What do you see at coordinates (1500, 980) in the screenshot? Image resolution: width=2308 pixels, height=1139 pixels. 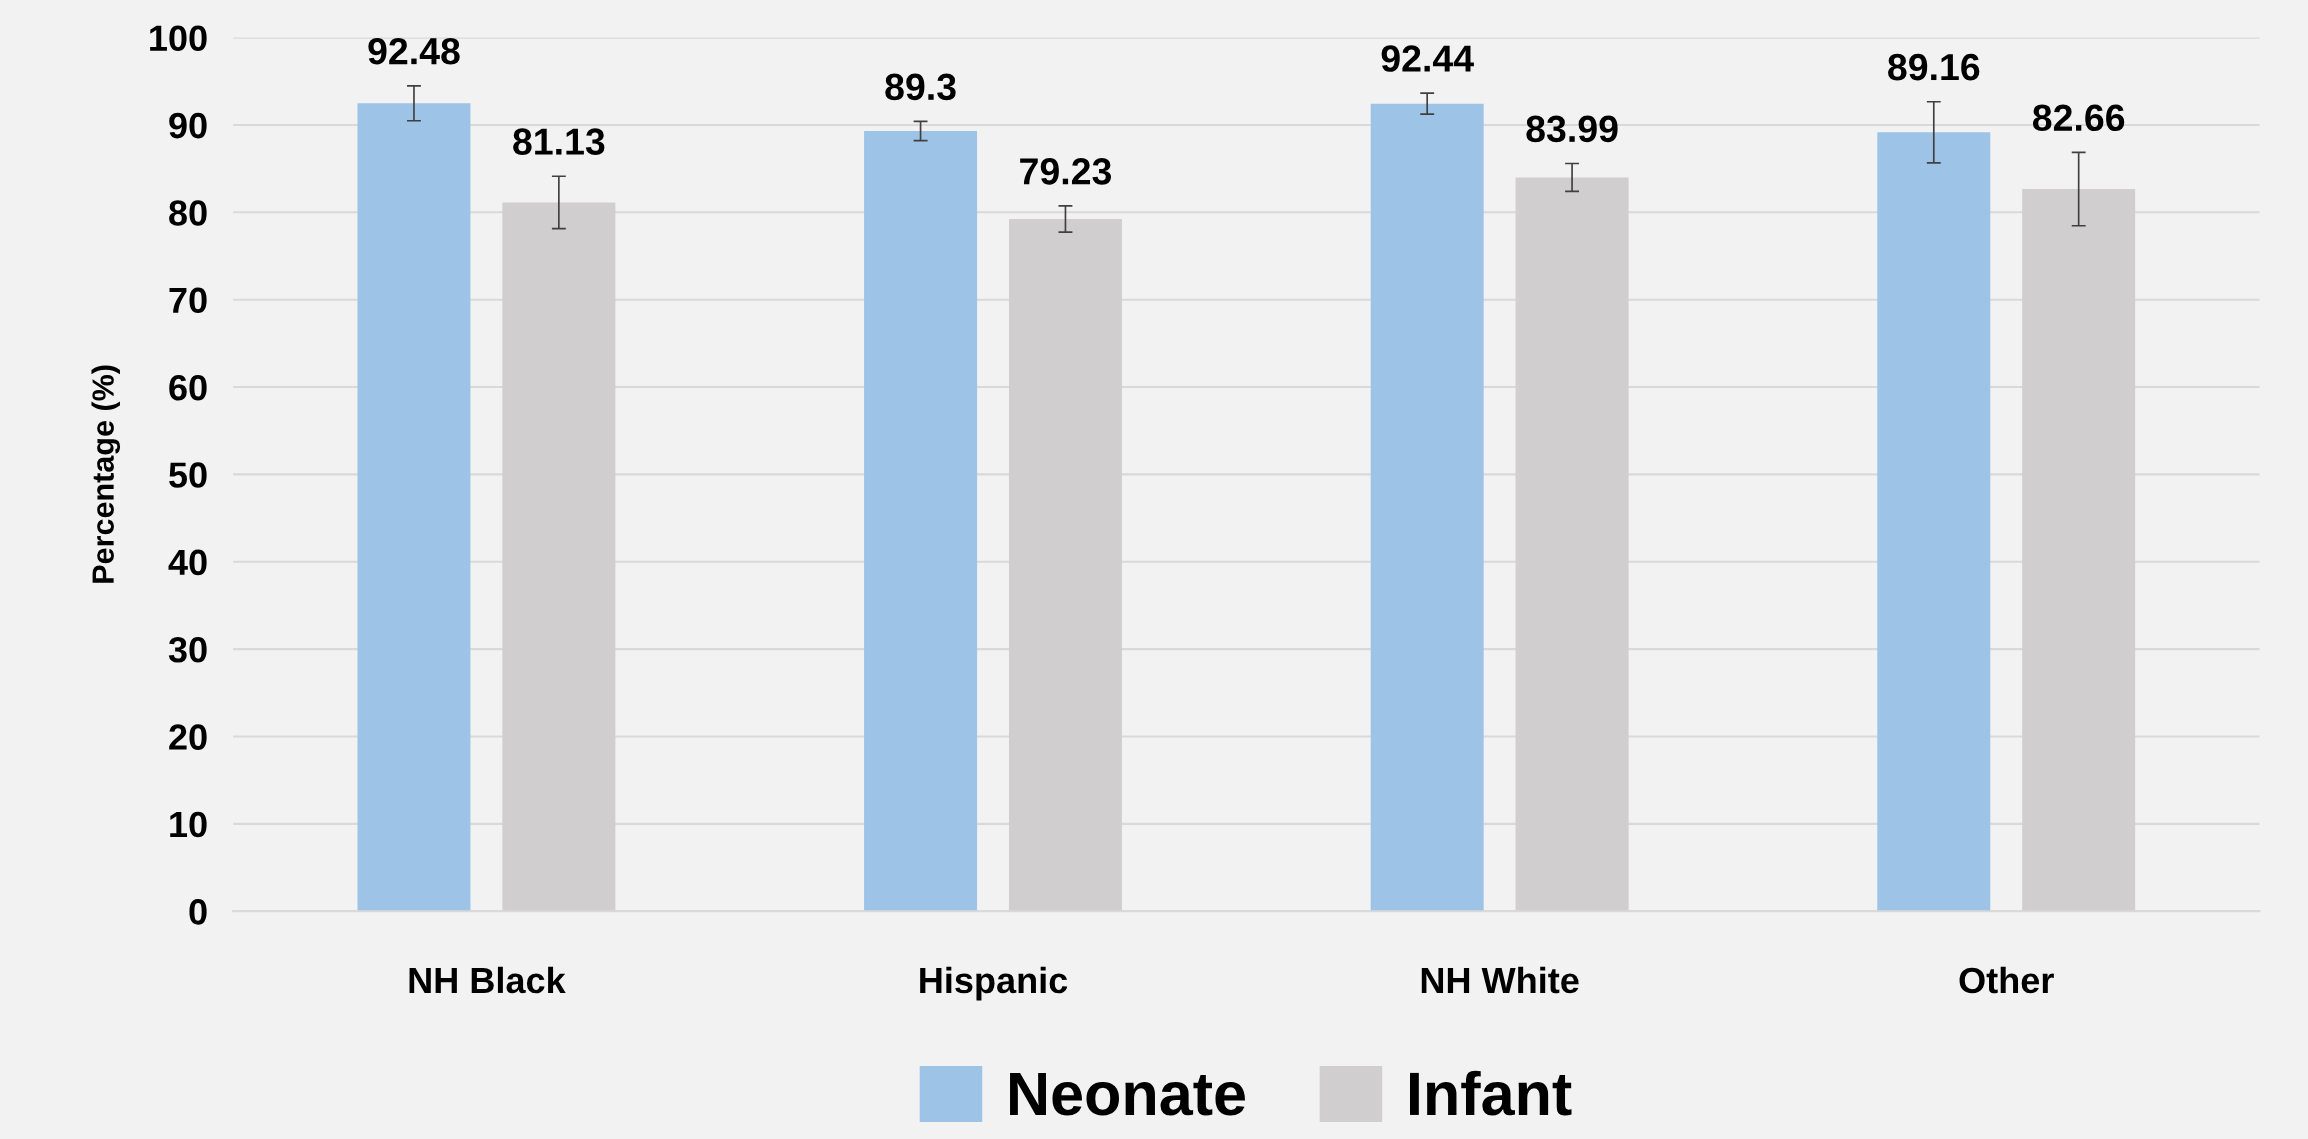 I see `x-tick-label: NH White` at bounding box center [1500, 980].